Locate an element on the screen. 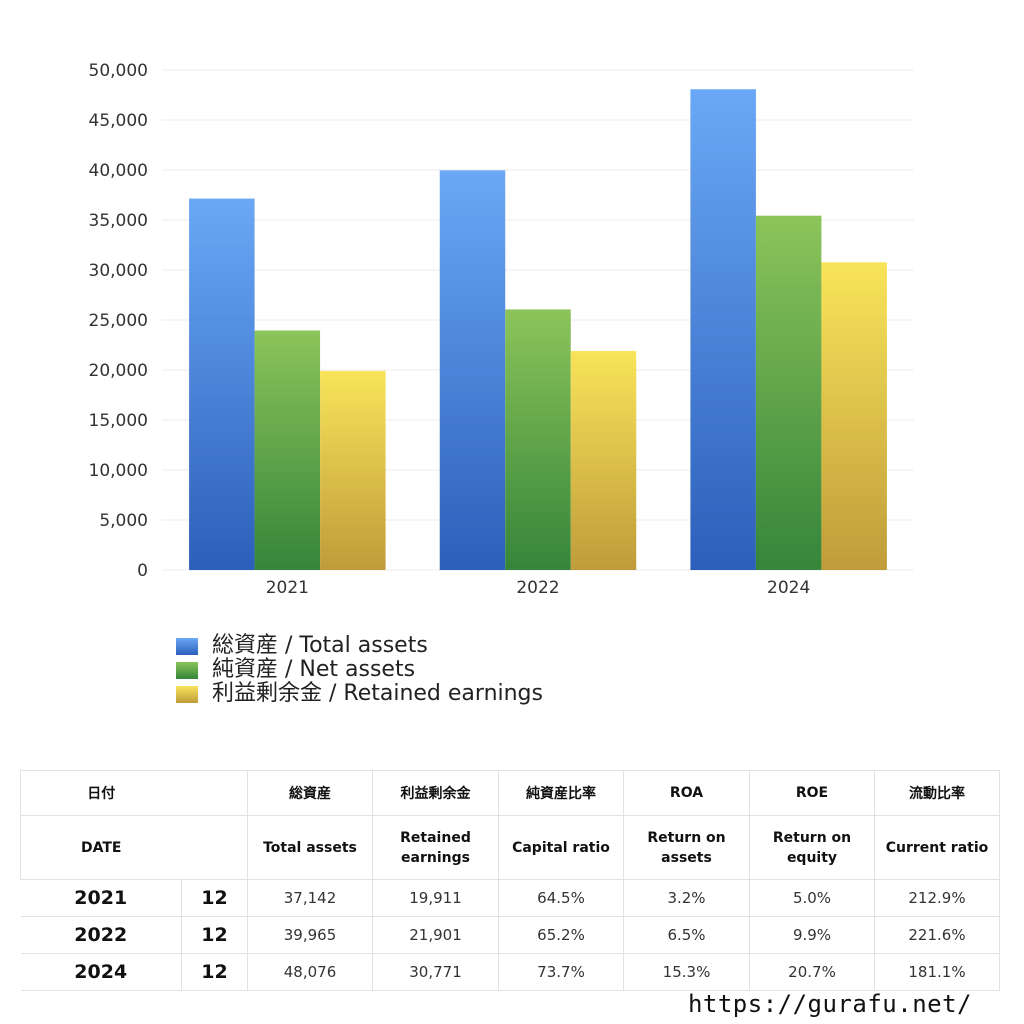 The height and width of the screenshot is (1024, 1024). legend-item-net-assets: 純資産 / Net assets is located at coordinates (359, 670).